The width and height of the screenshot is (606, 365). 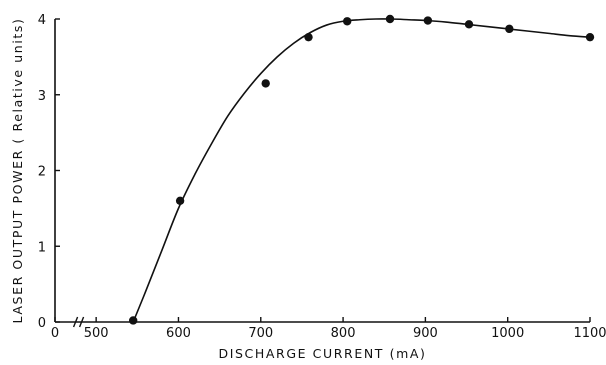 I want to click on y-tick-label: 0, so click(x=42, y=323).